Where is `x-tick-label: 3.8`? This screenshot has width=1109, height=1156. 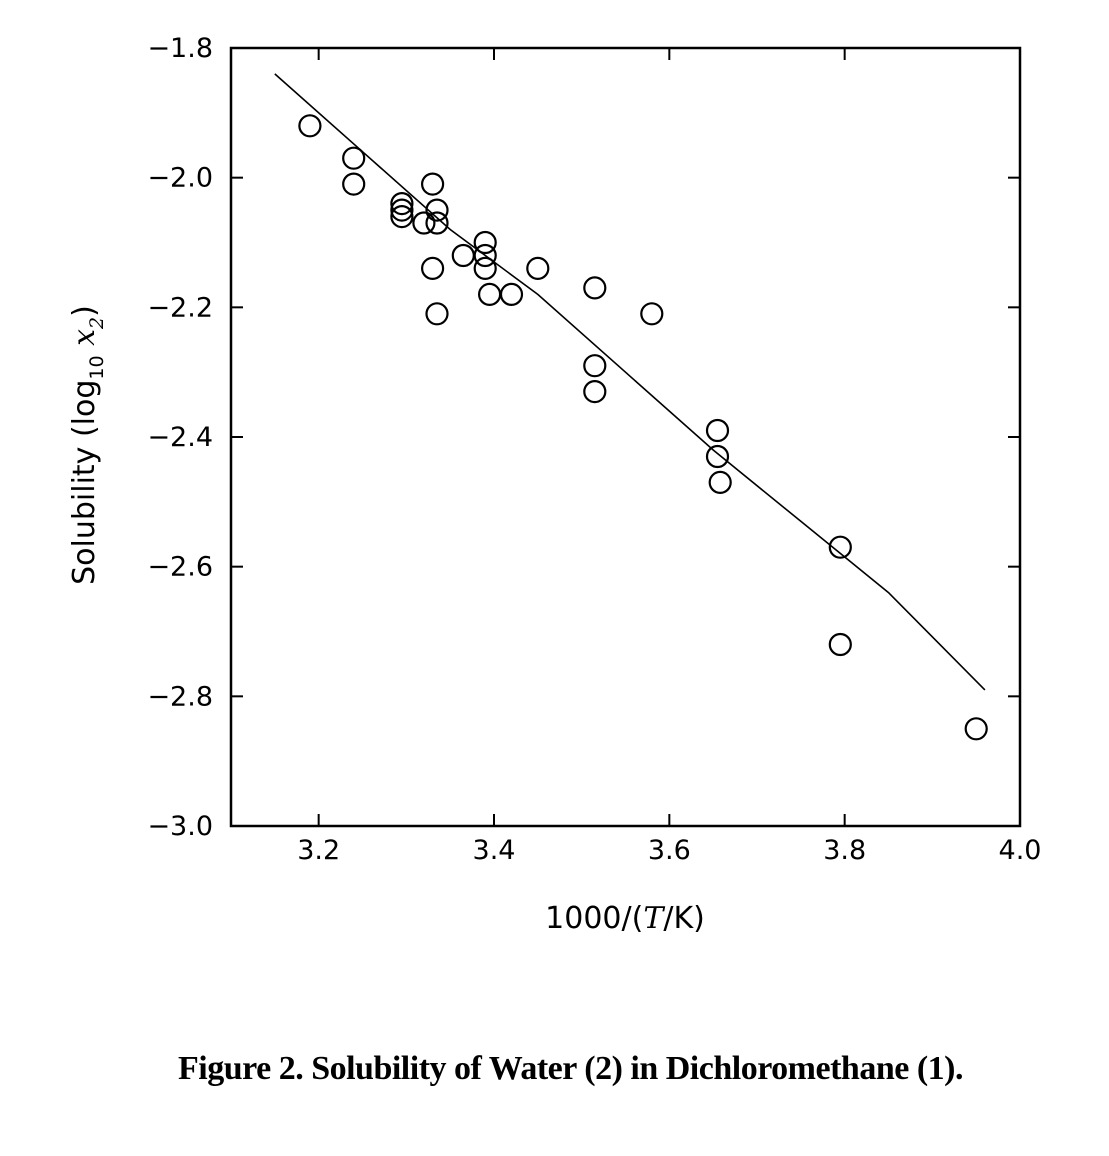
x-tick-label: 3.8 is located at coordinates (844, 850).